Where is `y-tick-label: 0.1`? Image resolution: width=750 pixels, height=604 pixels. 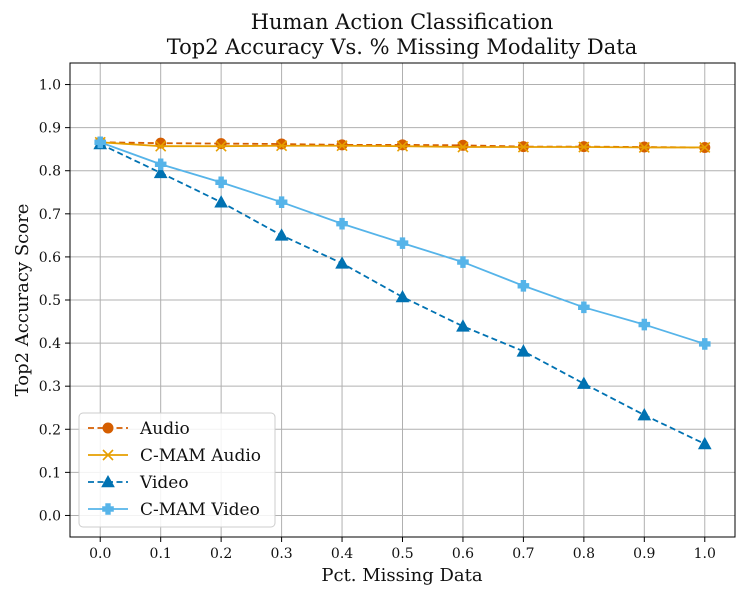 y-tick-label: 0.1 is located at coordinates (50, 473).